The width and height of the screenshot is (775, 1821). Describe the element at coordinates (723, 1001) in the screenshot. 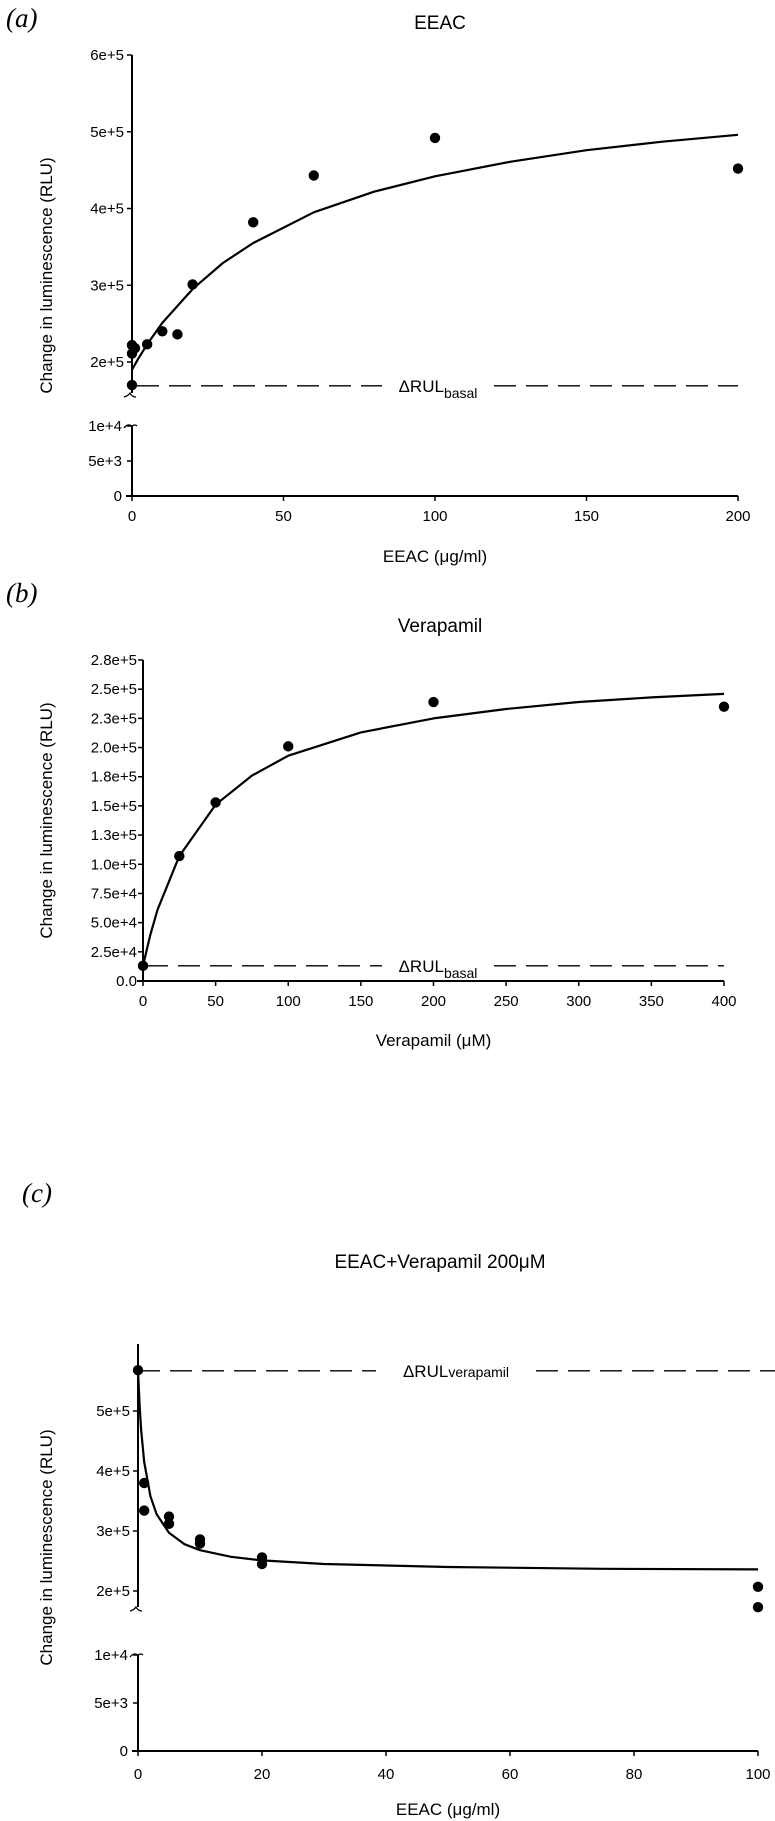

I see `x-tick-label: 400` at that location.